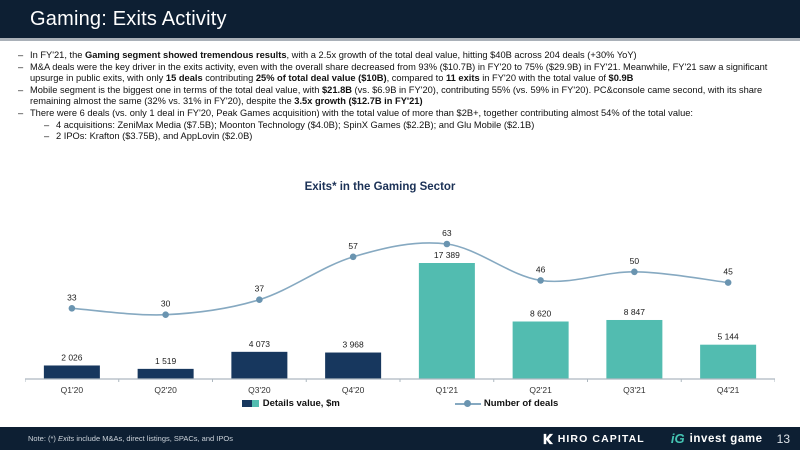  What do you see at coordinates (259, 300) in the screenshot?
I see `deals-point-Q3'20` at bounding box center [259, 300].